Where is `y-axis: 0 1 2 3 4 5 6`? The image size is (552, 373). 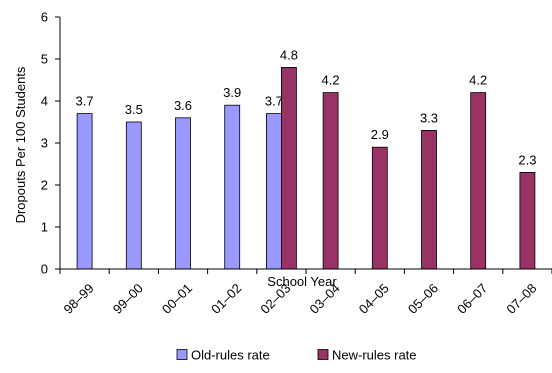
y-axis: 0 1 2 3 4 5 6 is located at coordinates (51, 143).